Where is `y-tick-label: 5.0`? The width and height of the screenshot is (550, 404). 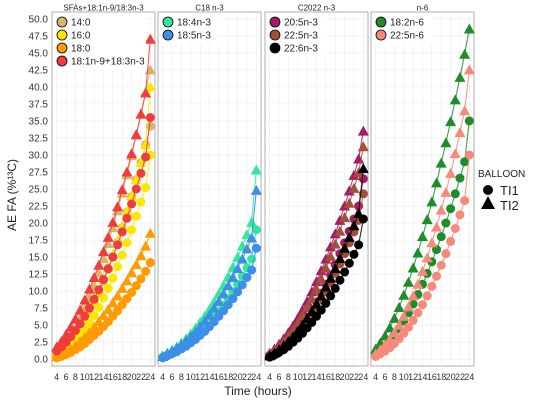
y-tick-label: 5.0 is located at coordinates (41, 326).